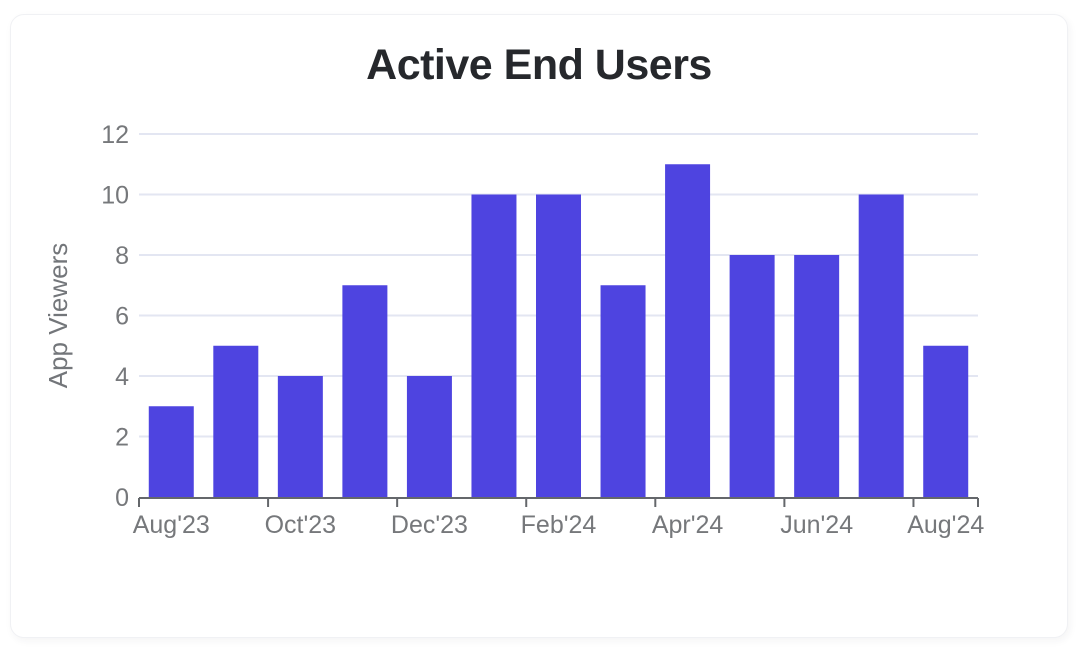 This screenshot has width=1088, height=648. Describe the element at coordinates (122, 316) in the screenshot. I see `y-tick-label: 6` at that location.